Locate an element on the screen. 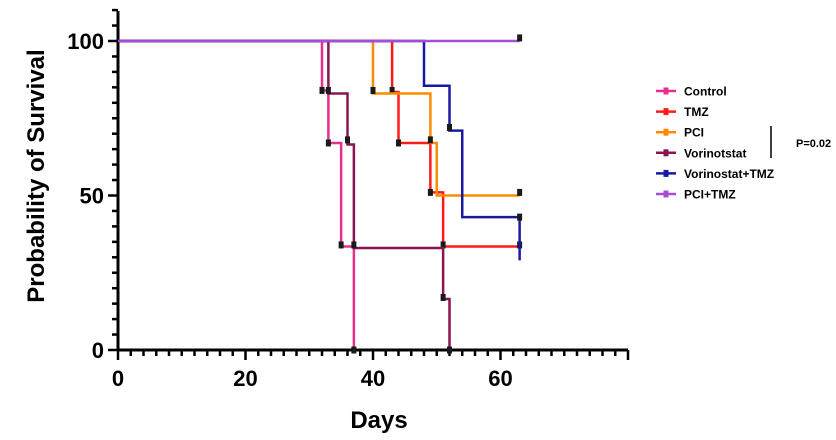  x-tick-label: 20 is located at coordinates (245, 378).